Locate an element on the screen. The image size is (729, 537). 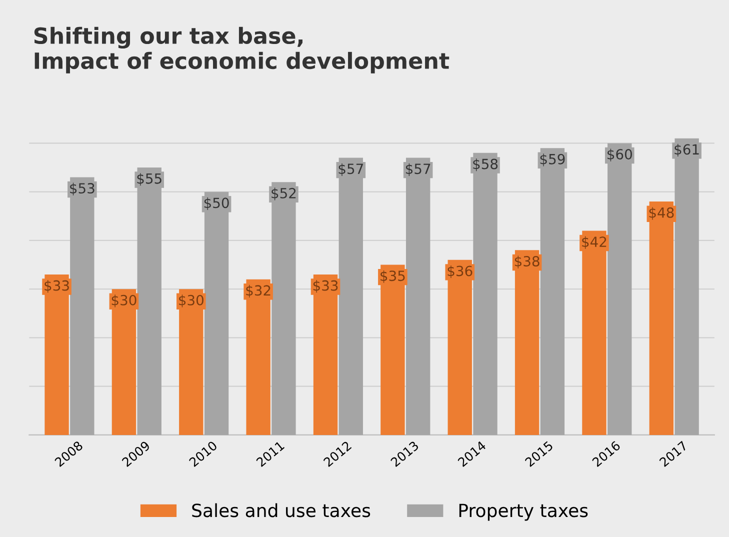
data-label: $61 is located at coordinates (686, 150).